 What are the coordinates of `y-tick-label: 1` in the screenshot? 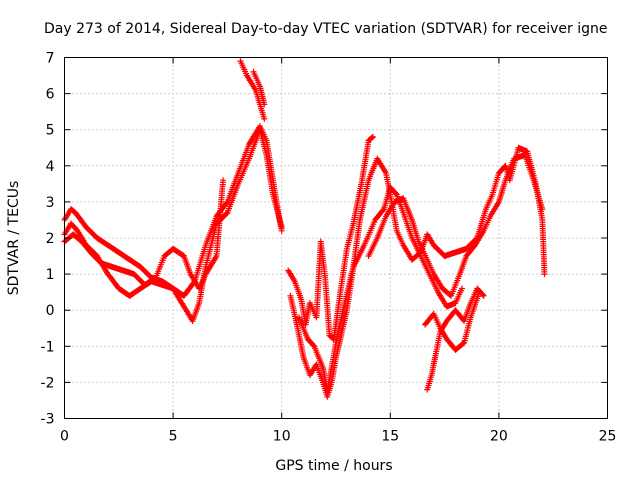 It's located at (50, 275).